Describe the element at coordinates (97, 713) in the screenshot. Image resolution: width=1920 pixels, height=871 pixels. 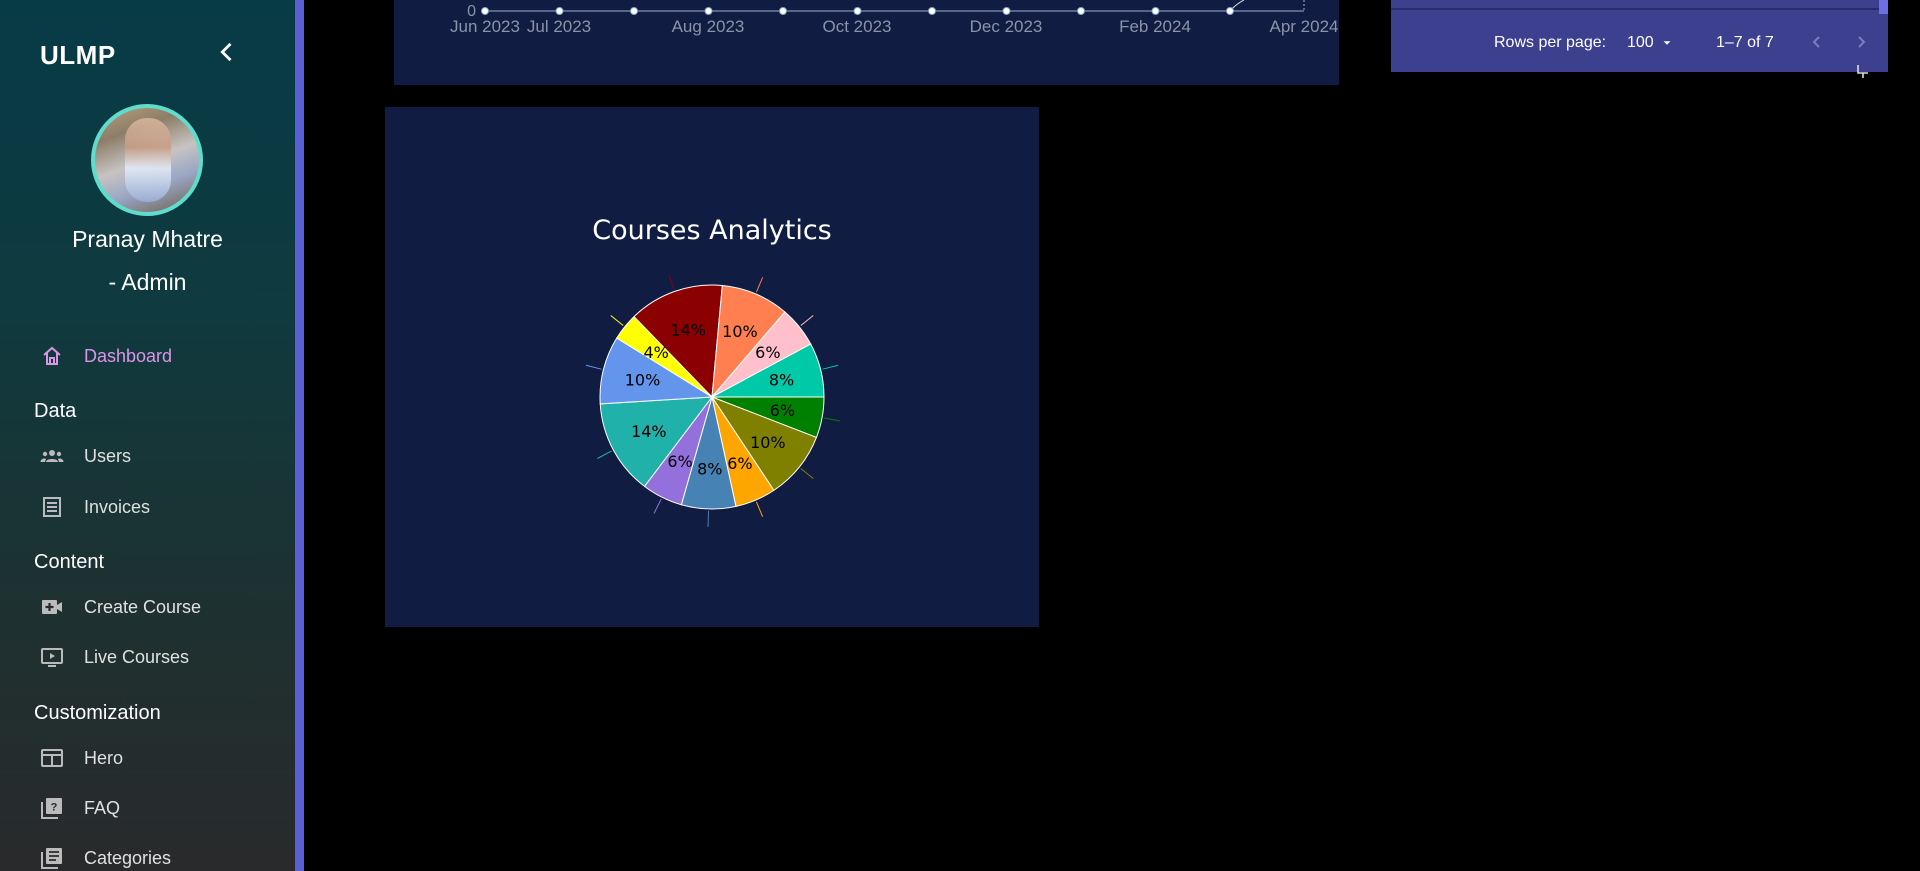
I see `section-customization: Customization` at that location.